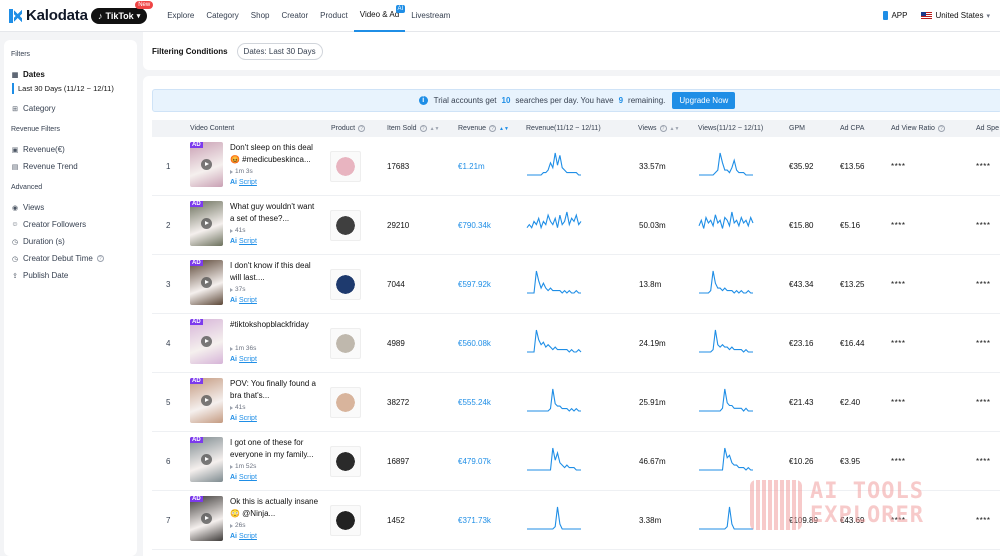 The image size is (1000, 556). I want to click on sidebar-item-revenue: ▣ Revenue(€), so click(74, 149).